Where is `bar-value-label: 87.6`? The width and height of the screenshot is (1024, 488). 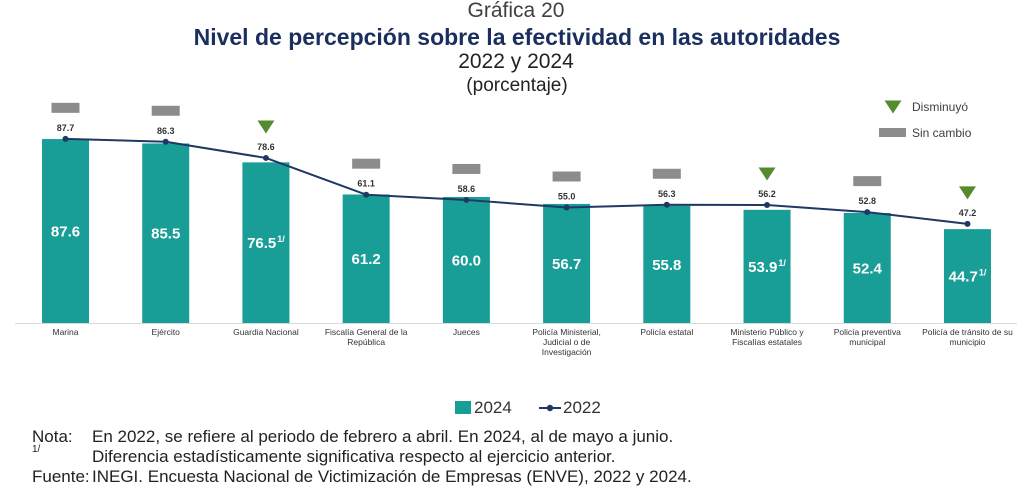
bar-value-label: 87.6 is located at coordinates (65, 232).